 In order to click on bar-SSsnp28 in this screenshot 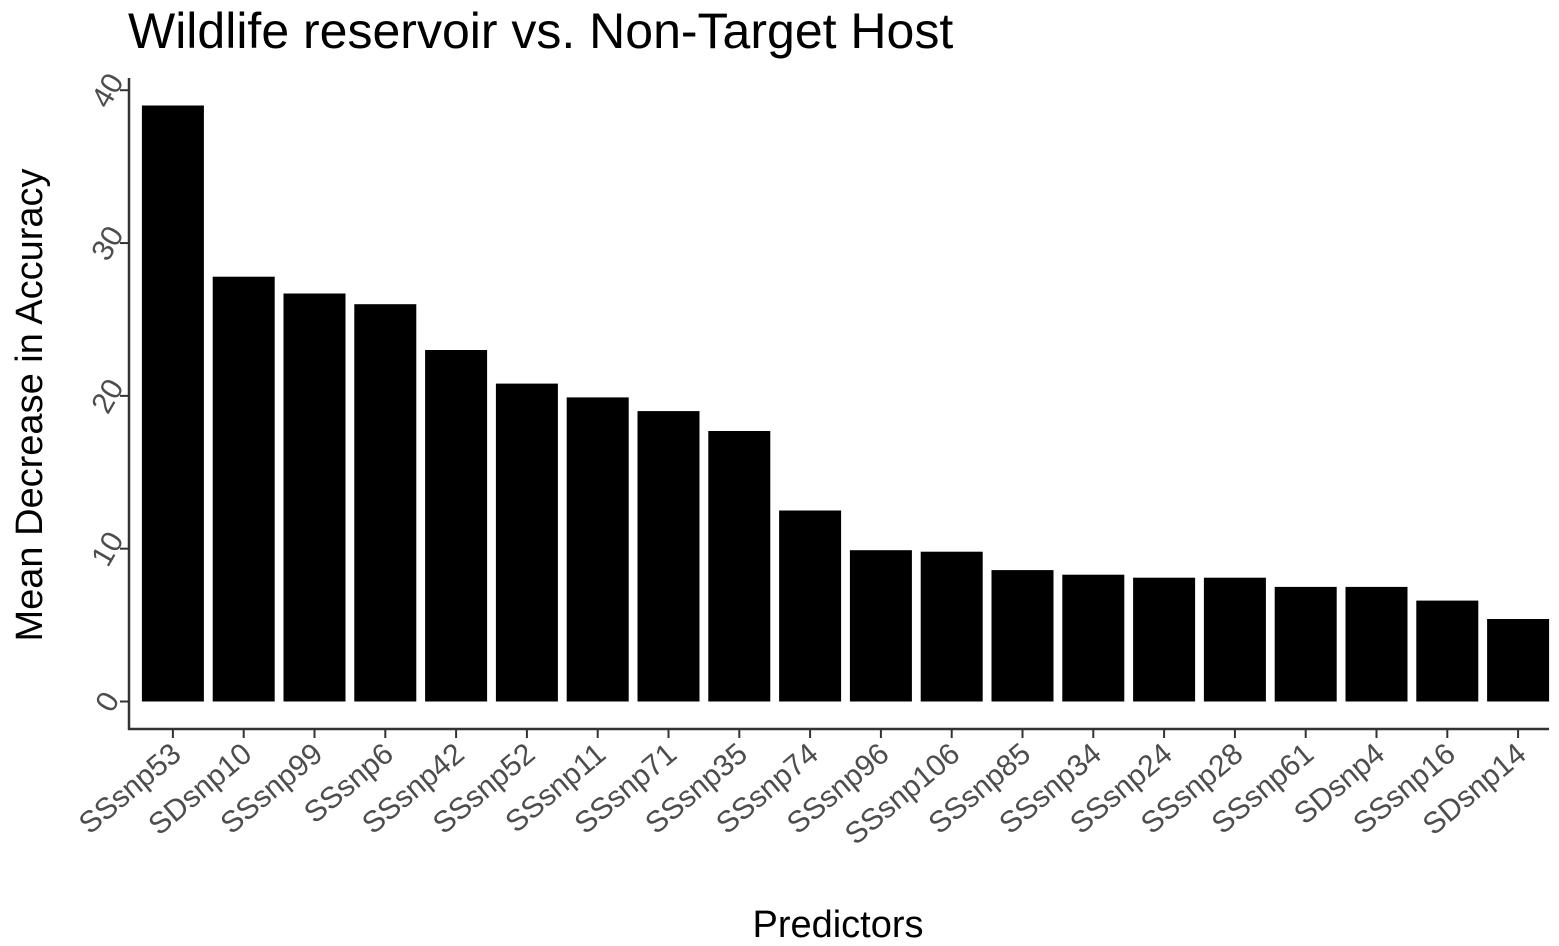, I will do `click(1234, 639)`.